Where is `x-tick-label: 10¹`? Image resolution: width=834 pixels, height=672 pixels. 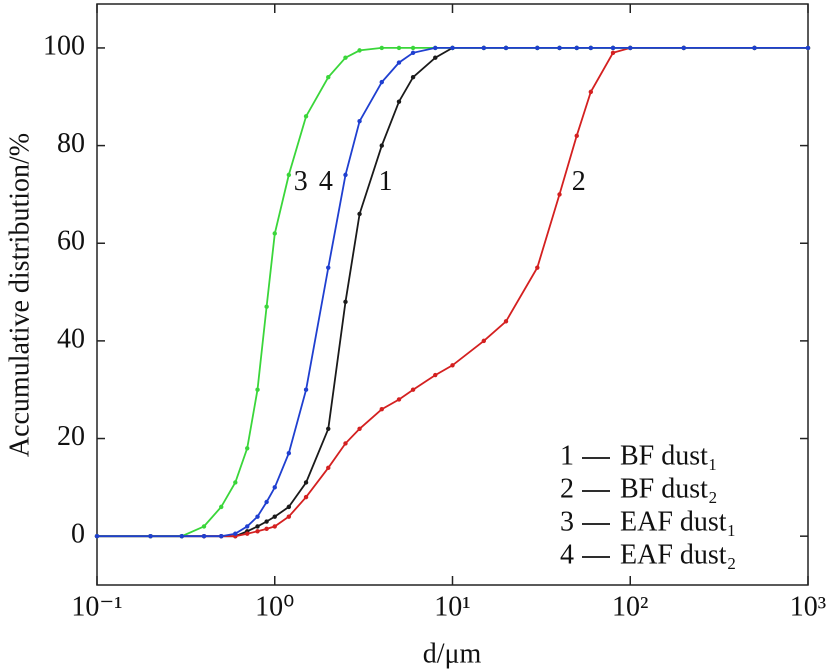 x-tick-label: 10¹ is located at coordinates (452, 606).